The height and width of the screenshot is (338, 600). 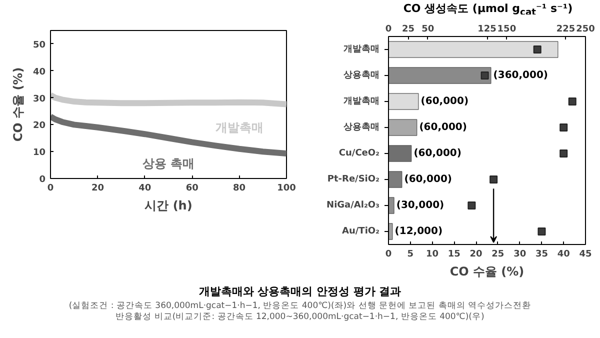 What do you see at coordinates (168, 163) in the screenshot?
I see `series-label: 상용 촉매` at bounding box center [168, 163].